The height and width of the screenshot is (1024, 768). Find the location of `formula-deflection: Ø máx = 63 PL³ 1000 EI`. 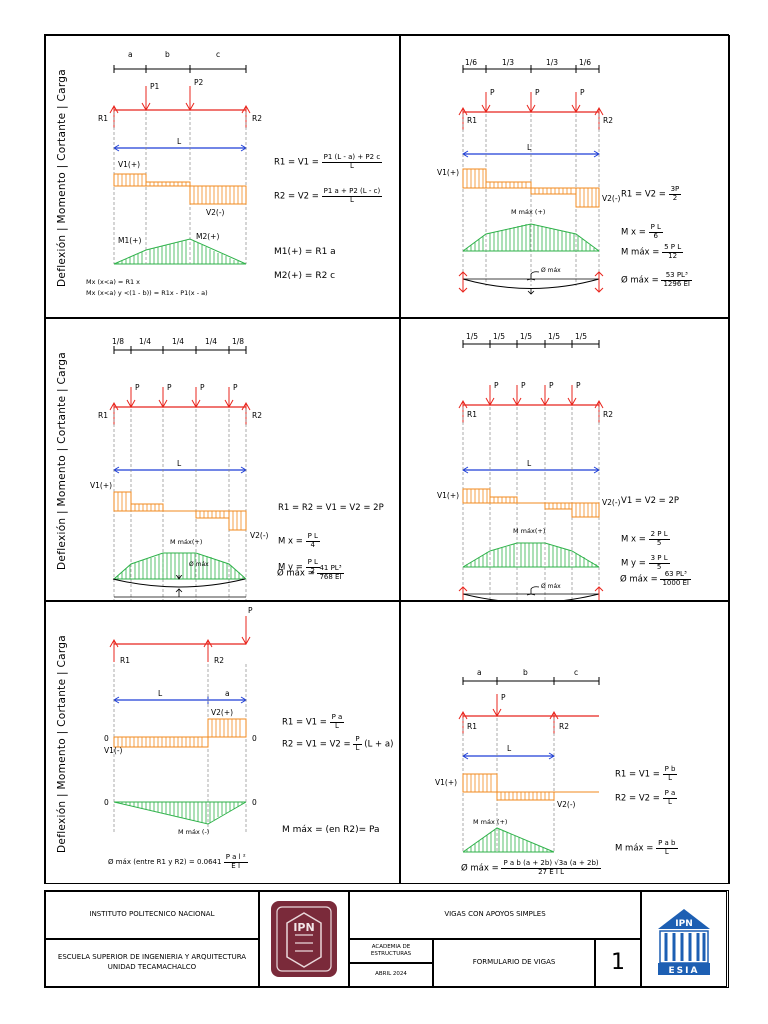

formula-deflection: Ø máx = 63 PL³ 1000 EI is located at coordinates (655, 578).